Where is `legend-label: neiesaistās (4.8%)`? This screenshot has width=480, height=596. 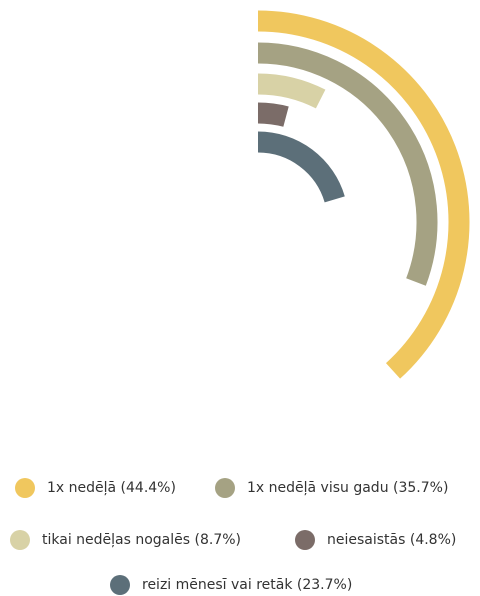 legend-label: neiesaistās (4.8%) is located at coordinates (391, 540).